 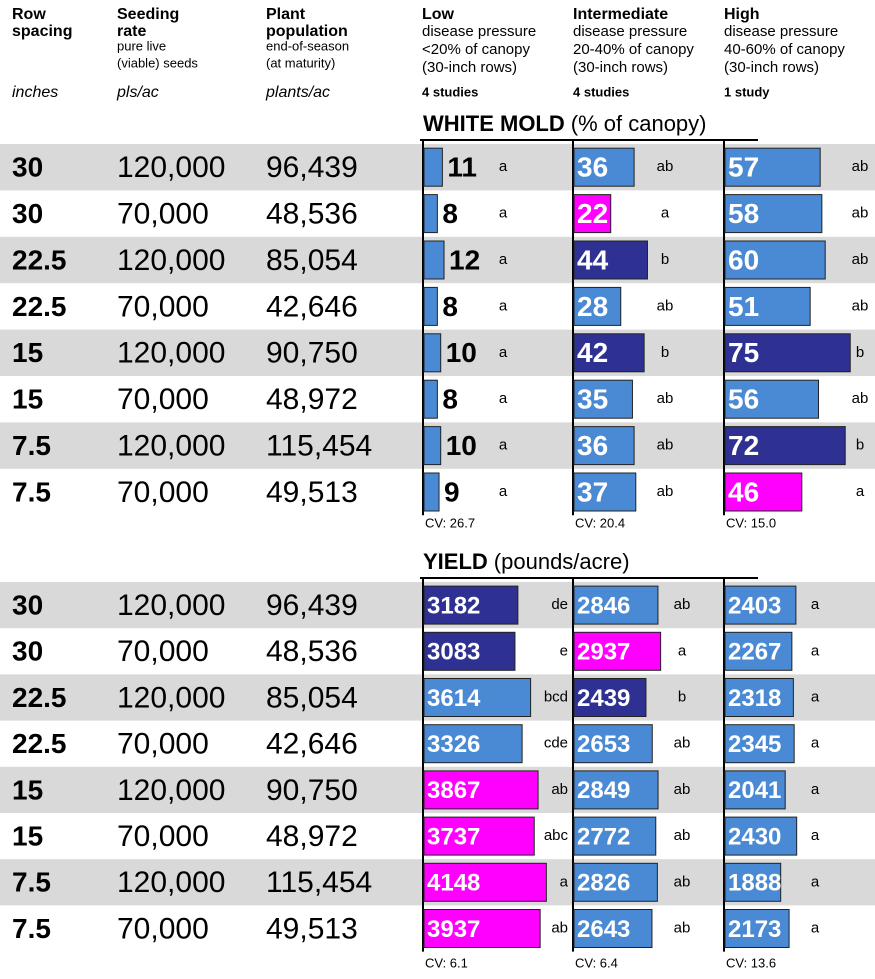 What do you see at coordinates (42, 31) in the screenshot?
I see `column-title: spacing` at bounding box center [42, 31].